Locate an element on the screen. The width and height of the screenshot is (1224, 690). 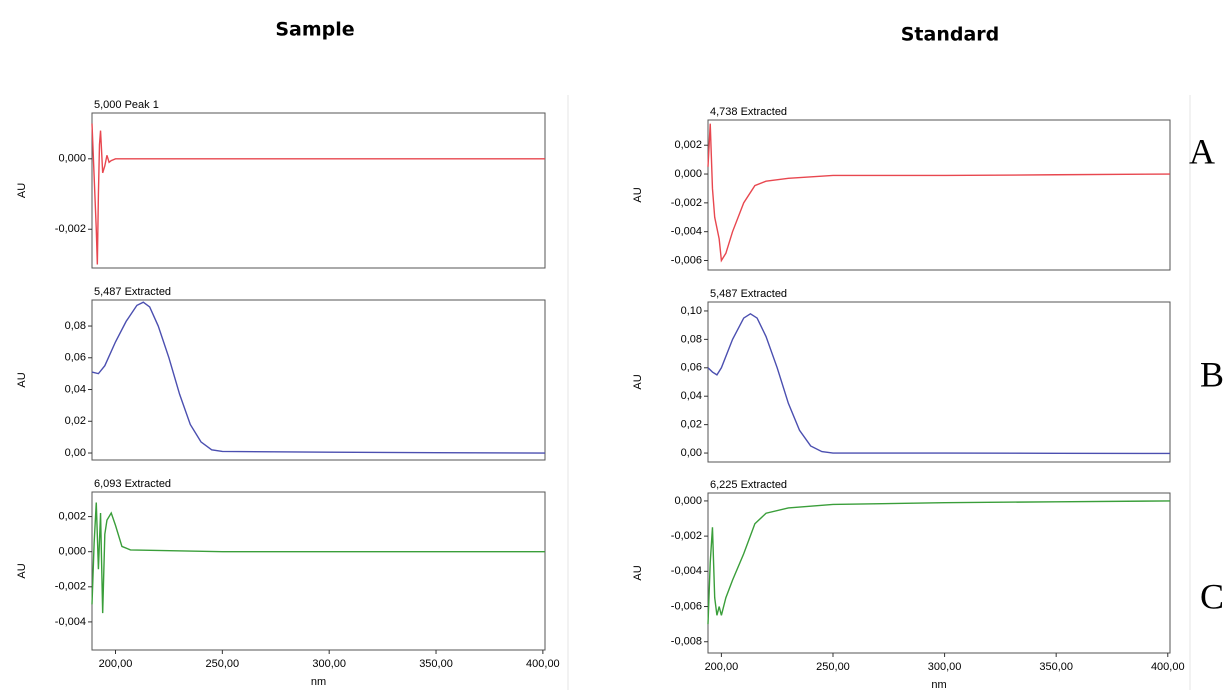
panel-label: B is located at coordinates (1212, 374).